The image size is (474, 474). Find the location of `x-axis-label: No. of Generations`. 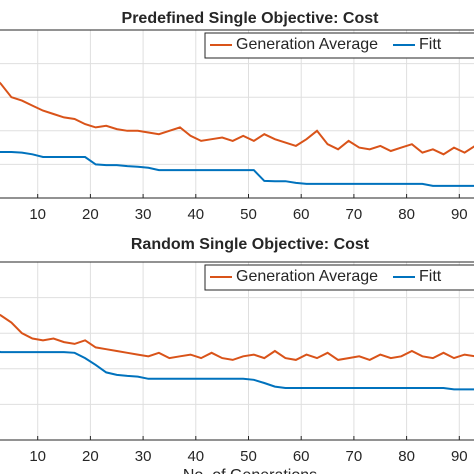

x-axis-label: No. of Generations is located at coordinates (250, 470).